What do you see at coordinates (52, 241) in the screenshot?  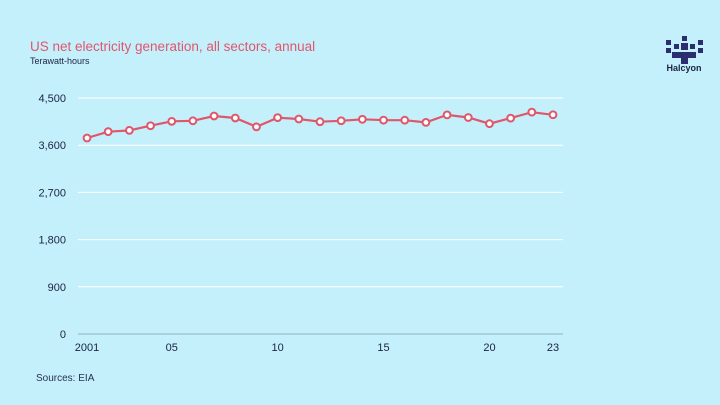 I see `y-tick-label: 1,800` at bounding box center [52, 241].